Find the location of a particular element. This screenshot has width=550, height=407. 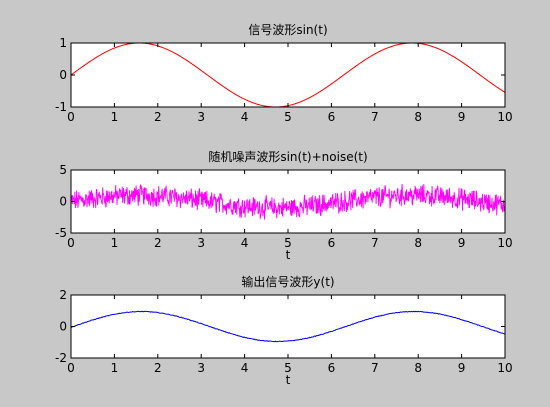

y-tick-label: -1 is located at coordinates (61, 107).